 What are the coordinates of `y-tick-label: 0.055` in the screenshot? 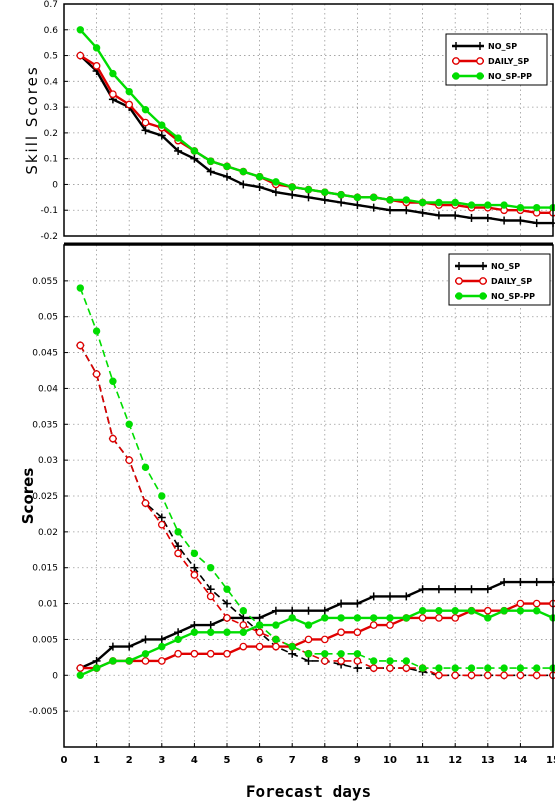 It's located at (45, 282).